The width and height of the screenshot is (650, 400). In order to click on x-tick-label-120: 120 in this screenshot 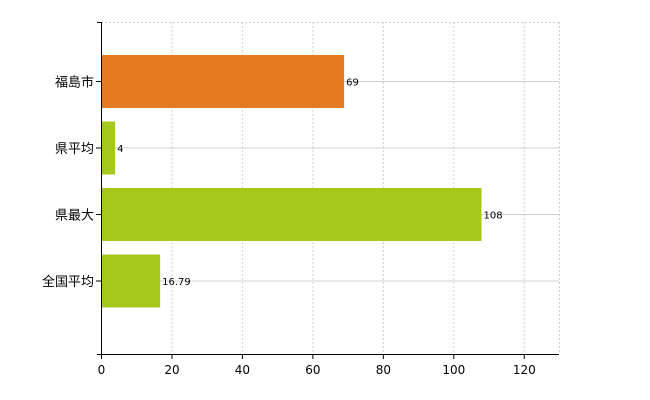, I will do `click(524, 370)`.